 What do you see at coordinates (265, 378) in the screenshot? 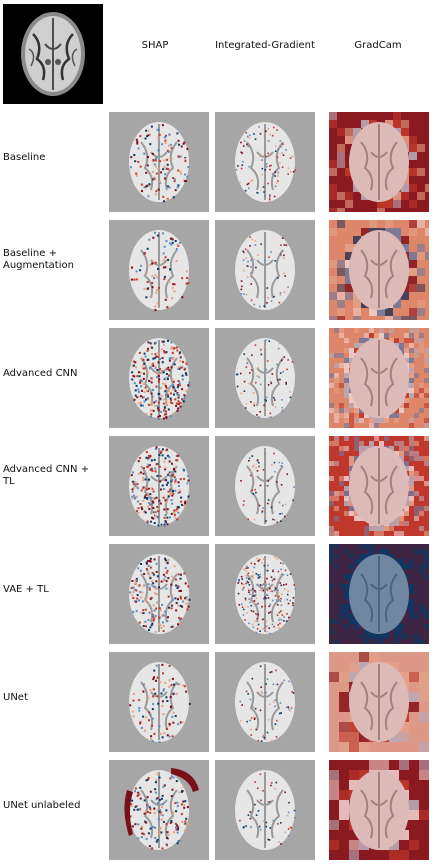
I see `advanced-cnn-integrated-gradient-heatmap` at bounding box center [265, 378].